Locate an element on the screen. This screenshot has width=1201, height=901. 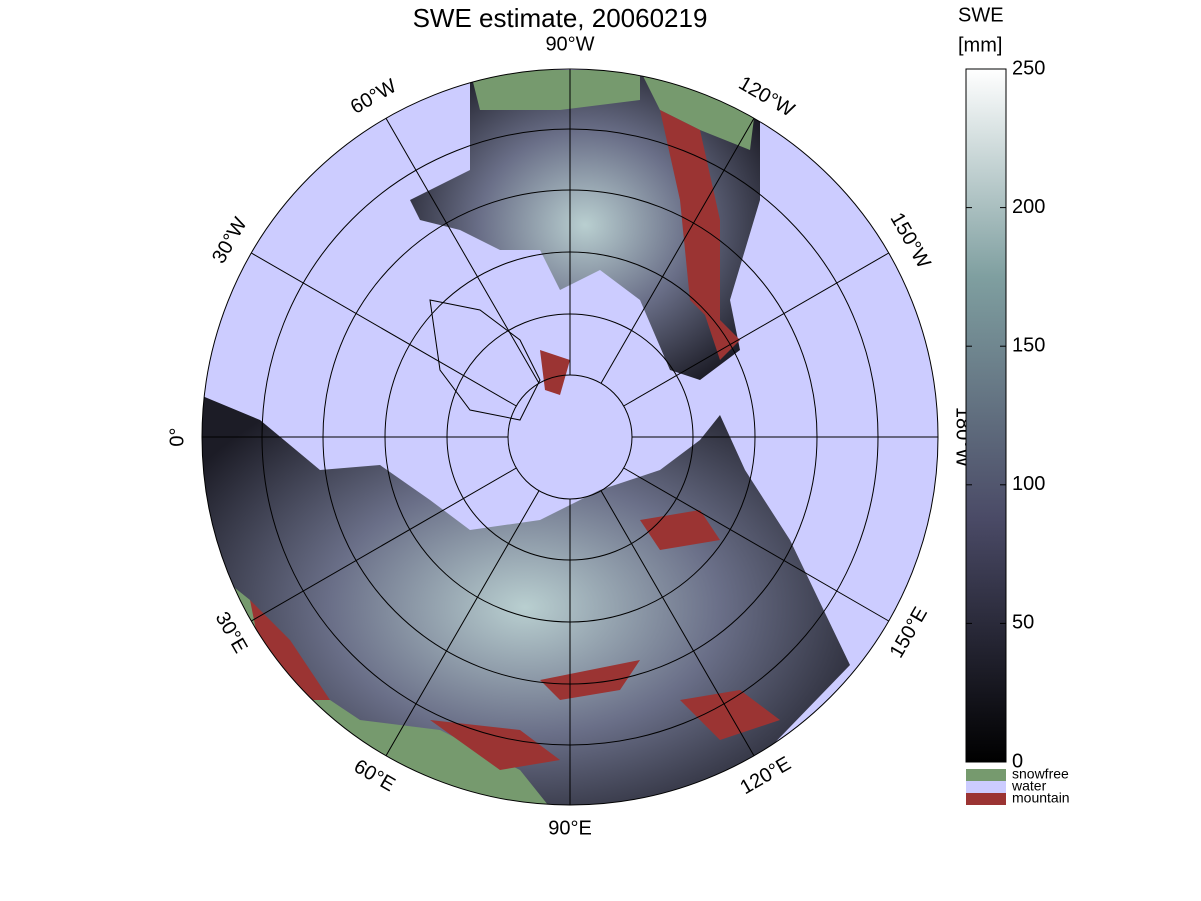
meridian-label: 30°W is located at coordinates (230, 241).